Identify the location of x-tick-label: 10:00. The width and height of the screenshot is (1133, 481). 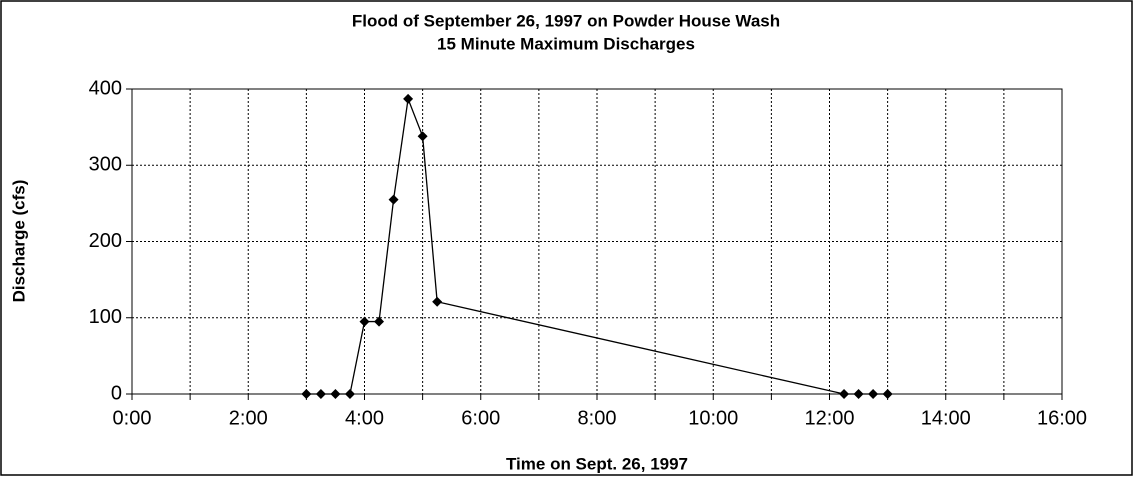
(713, 418).